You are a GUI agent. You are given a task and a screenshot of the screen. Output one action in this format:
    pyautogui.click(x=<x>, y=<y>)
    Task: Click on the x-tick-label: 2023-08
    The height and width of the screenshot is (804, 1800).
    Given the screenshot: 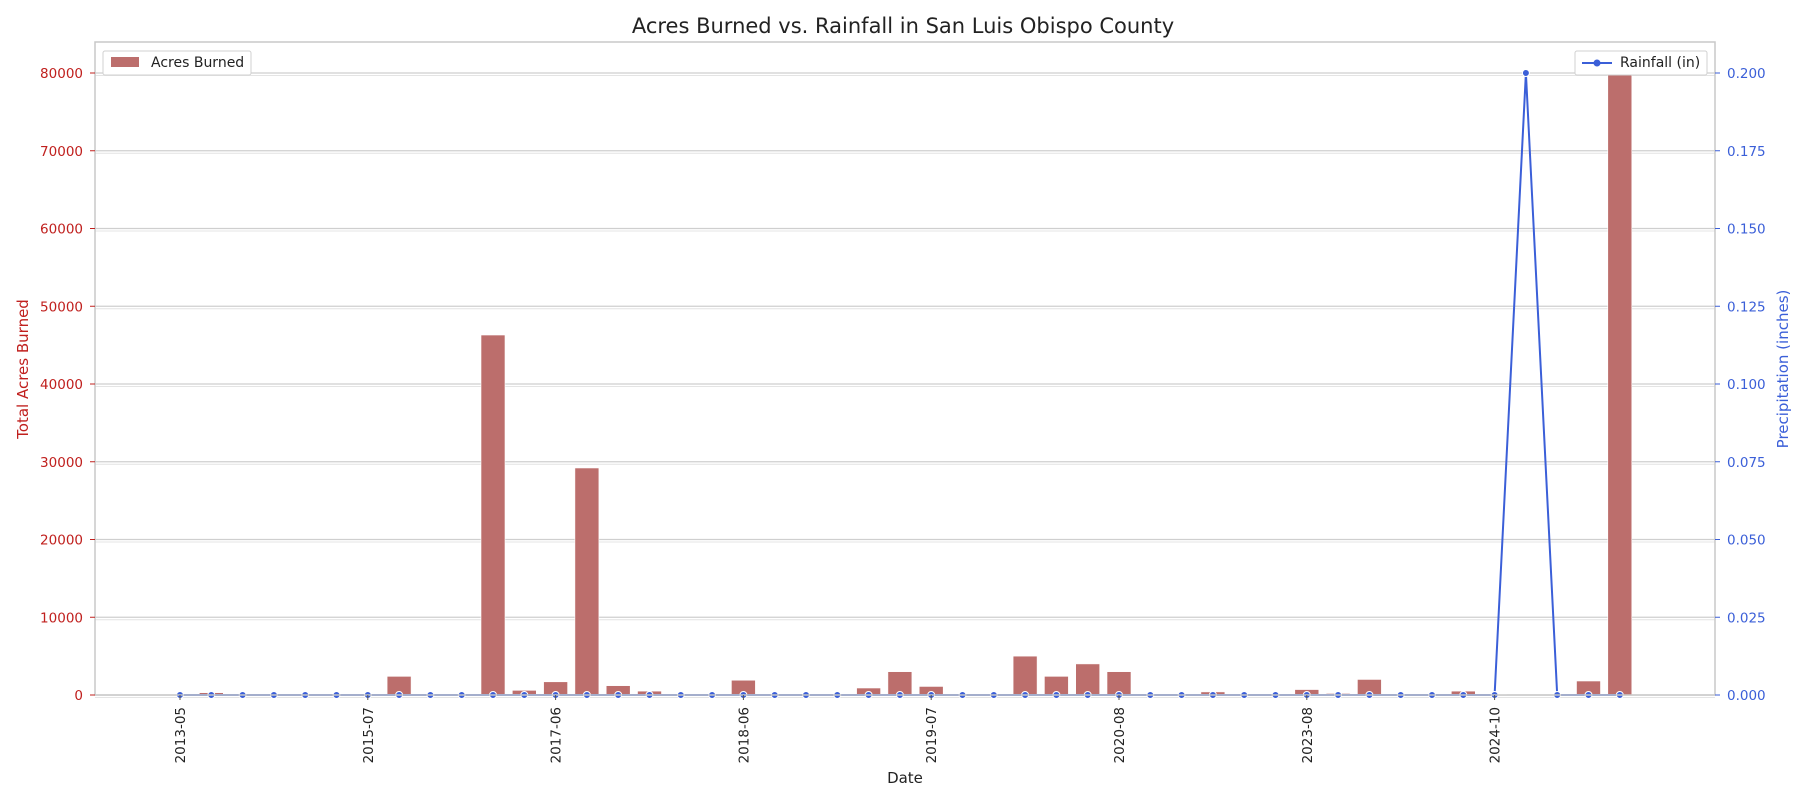 What is the action you would take?
    pyautogui.click(x=1308, y=735)
    